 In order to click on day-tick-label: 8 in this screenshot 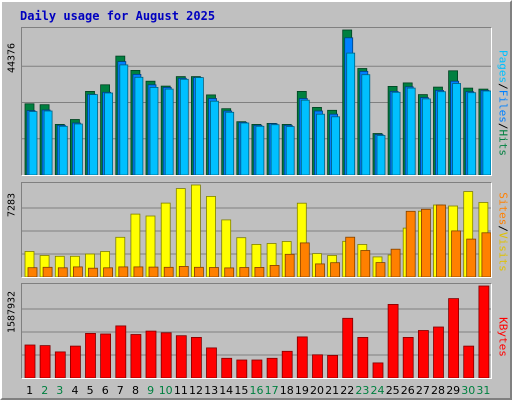, I will do `click(135, 390)`.